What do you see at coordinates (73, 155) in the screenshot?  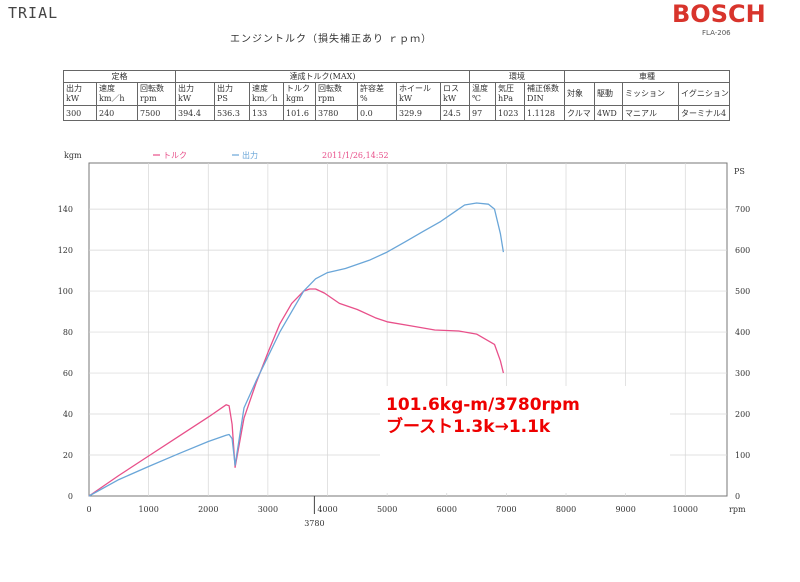 I see `y-left-unit-label: kgm` at bounding box center [73, 155].